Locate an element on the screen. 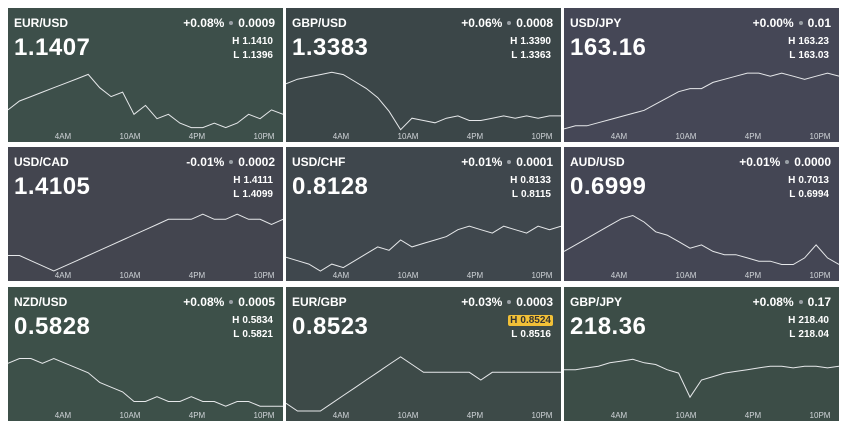 This screenshot has width=847, height=426. change-absolute: 0.0000 is located at coordinates (812, 162).